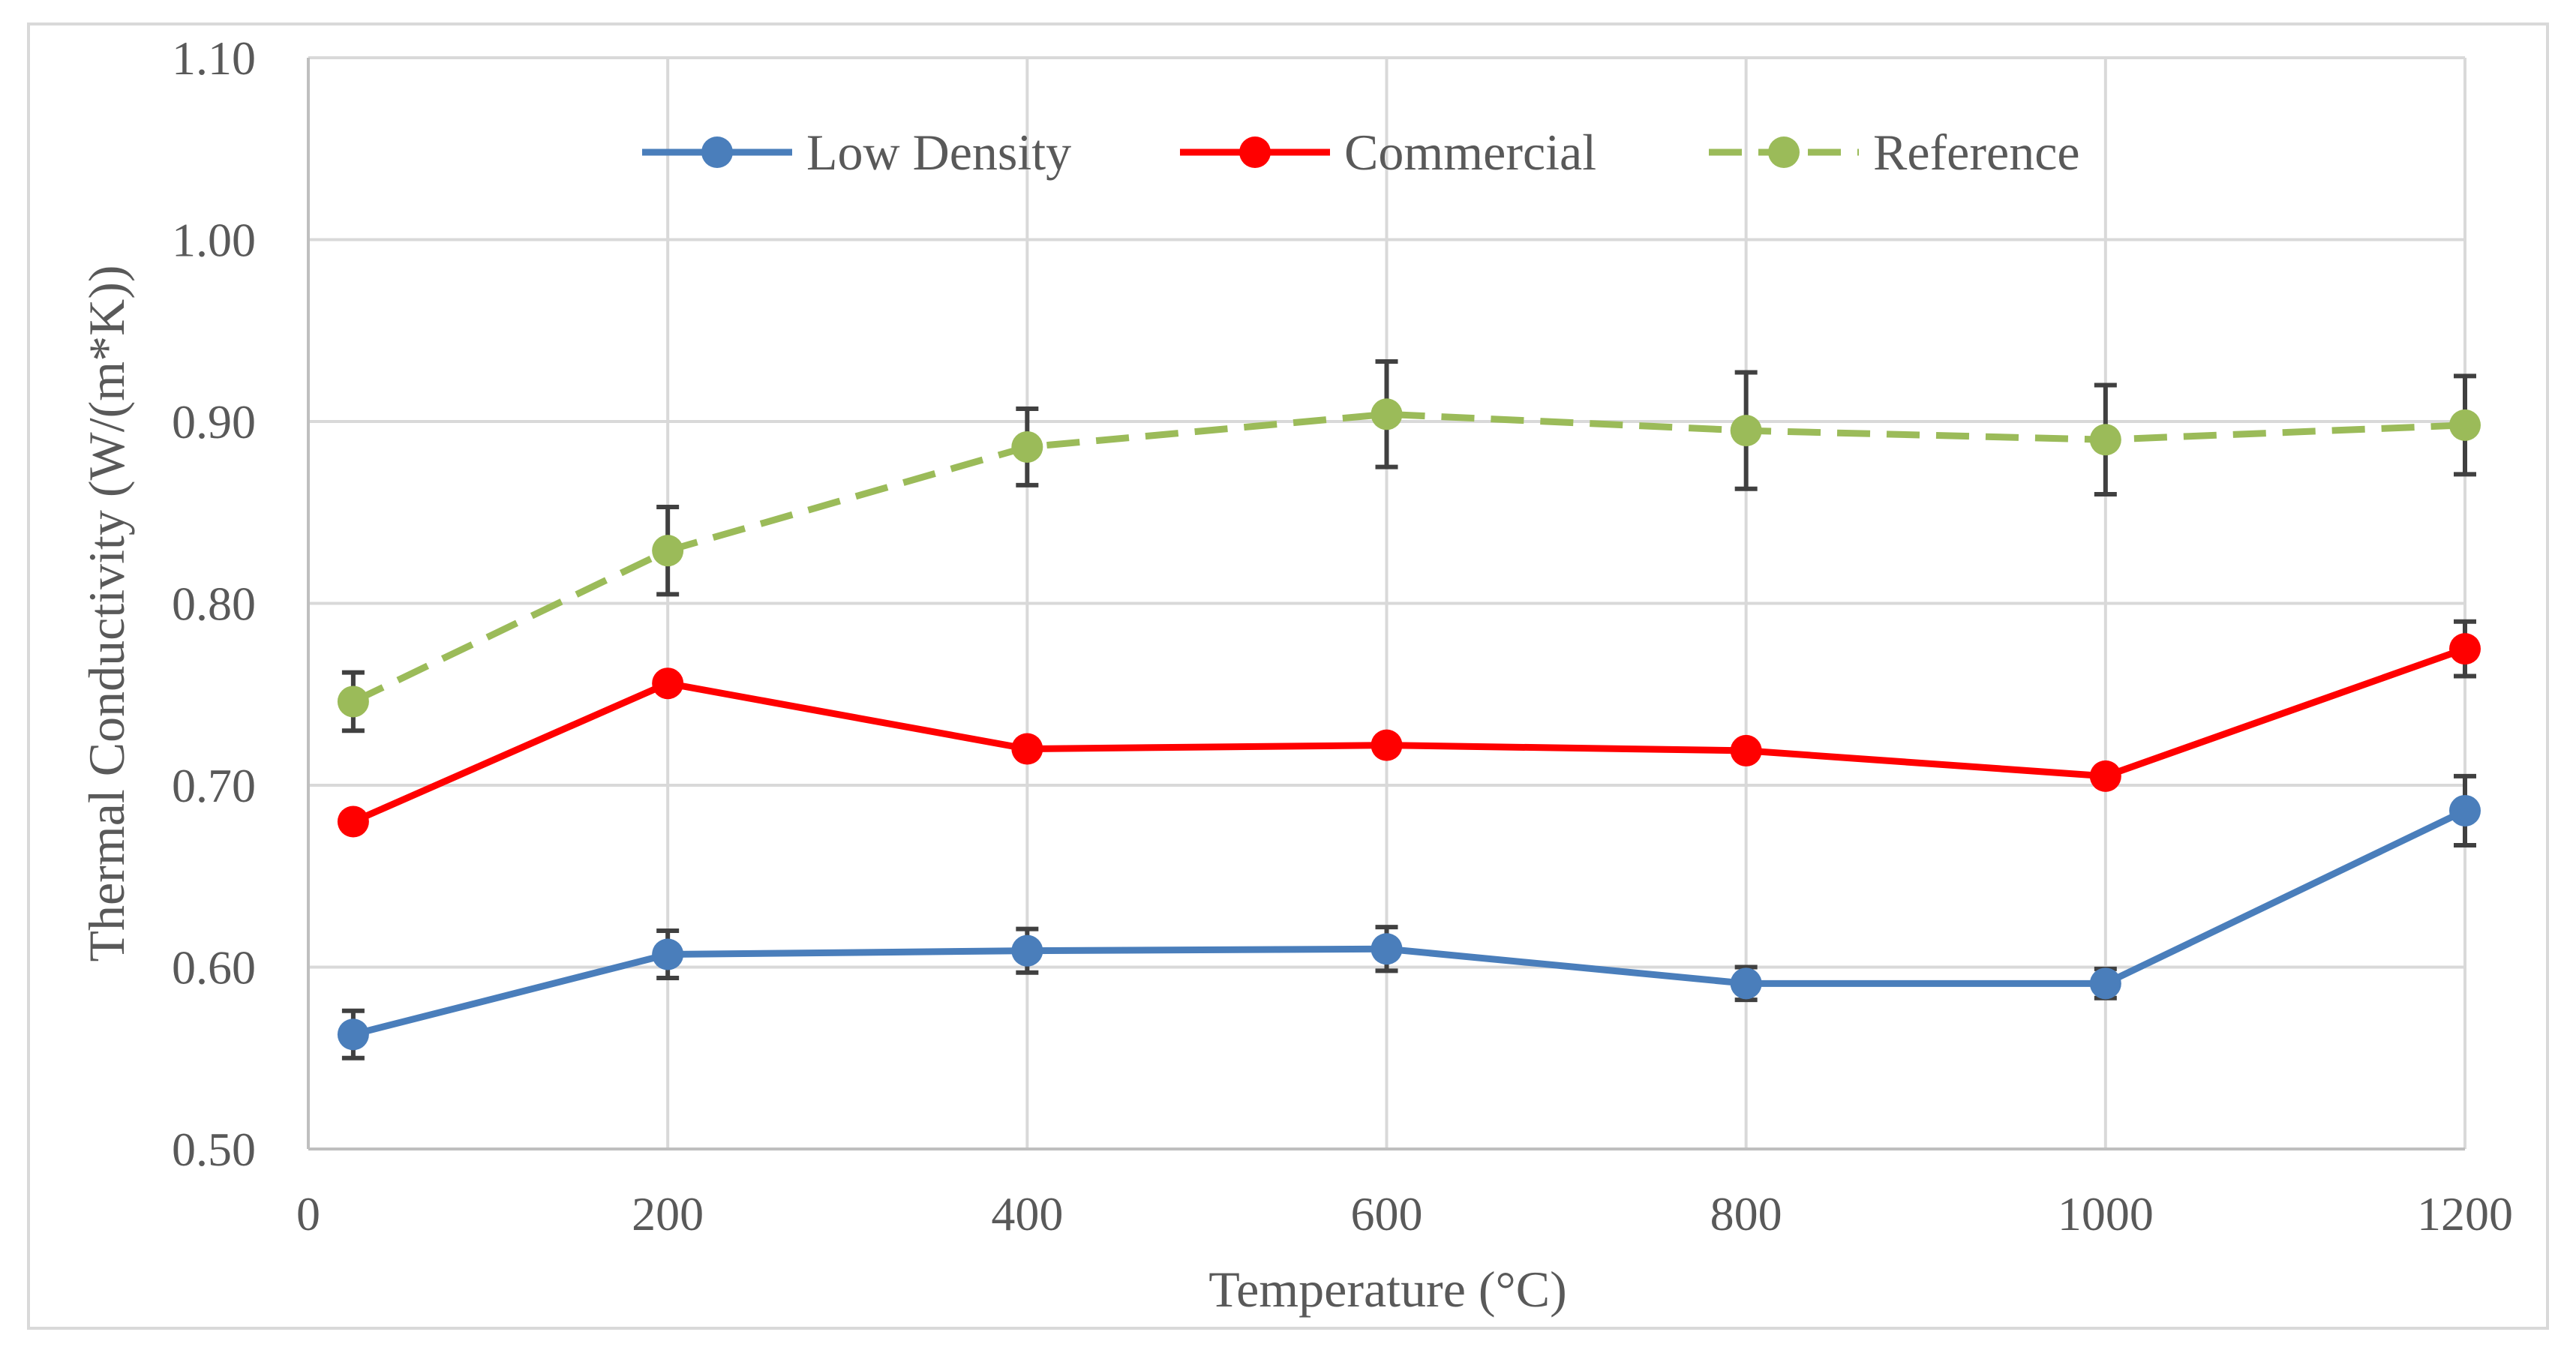 This screenshot has width=2576, height=1356. I want to click on x-tick-label: 800, so click(1746, 1213).